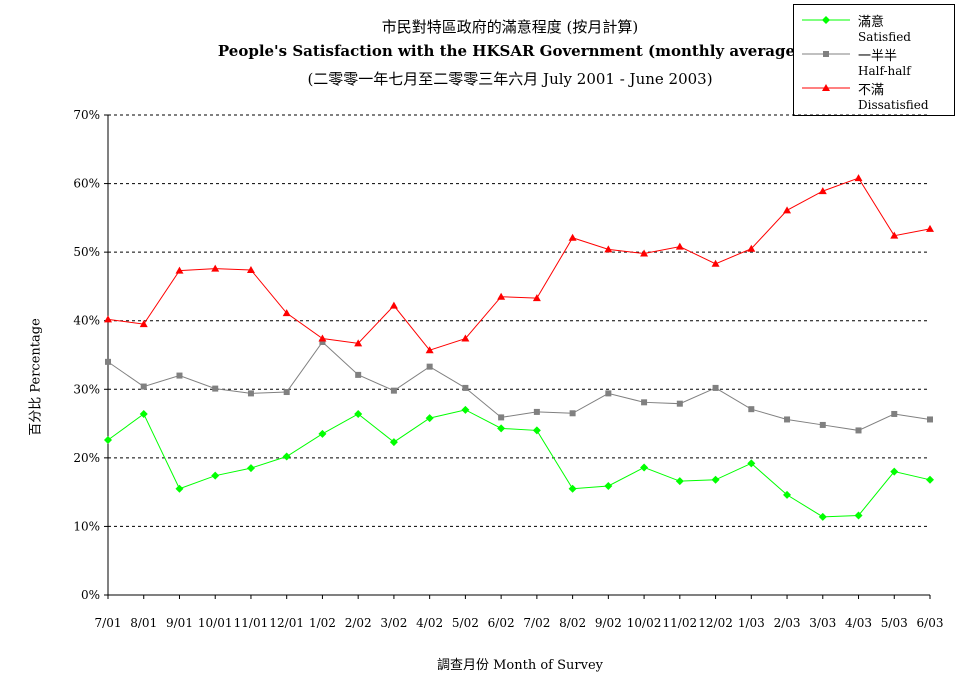 This screenshot has width=977, height=681. What do you see at coordinates (86, 252) in the screenshot?
I see `y-tick-label: 50%` at bounding box center [86, 252].